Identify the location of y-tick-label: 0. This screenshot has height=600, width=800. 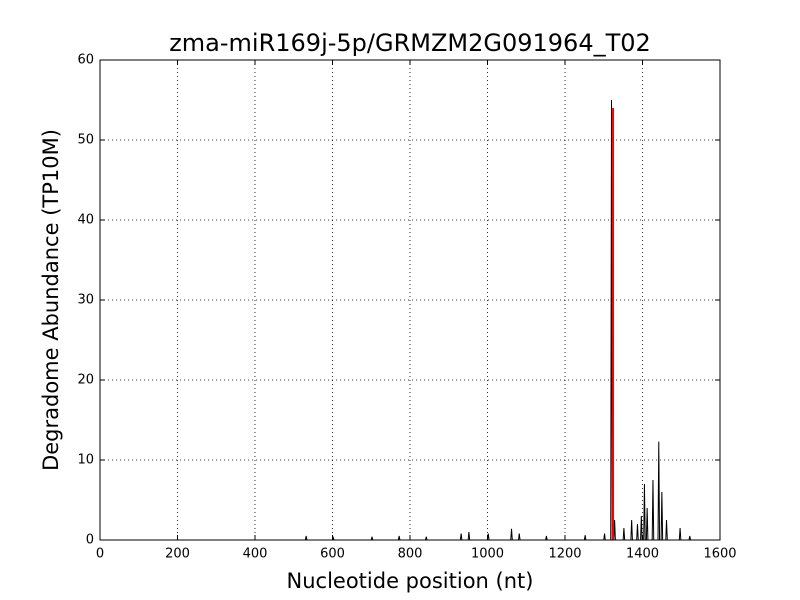
(90, 540).